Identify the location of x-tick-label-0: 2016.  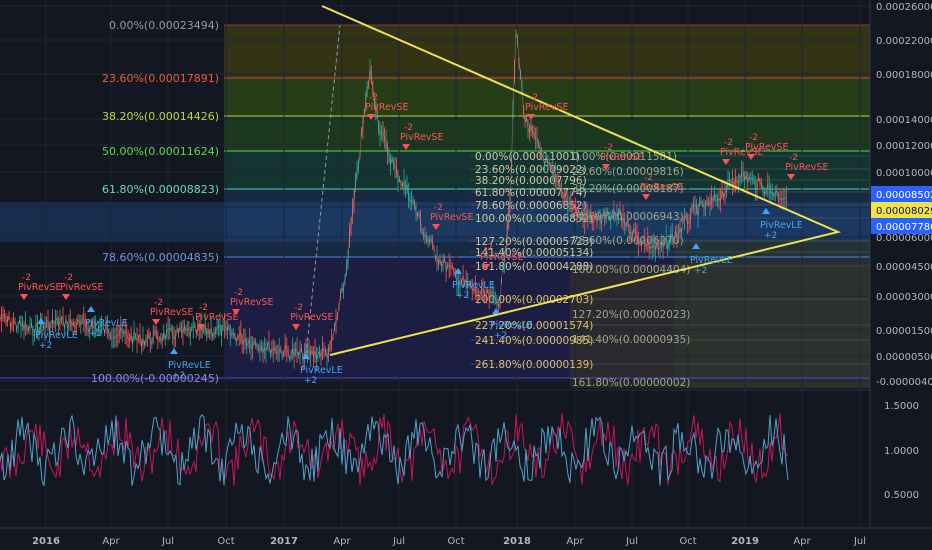
(46, 541).